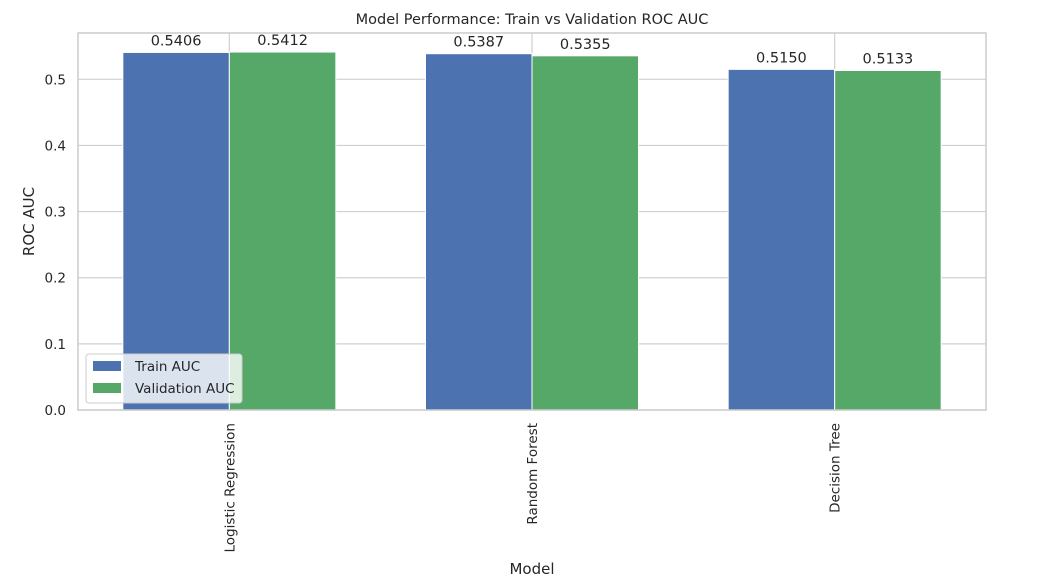  Describe the element at coordinates (836, 468) in the screenshot. I see `x-tick-label: Decision Tree` at that location.